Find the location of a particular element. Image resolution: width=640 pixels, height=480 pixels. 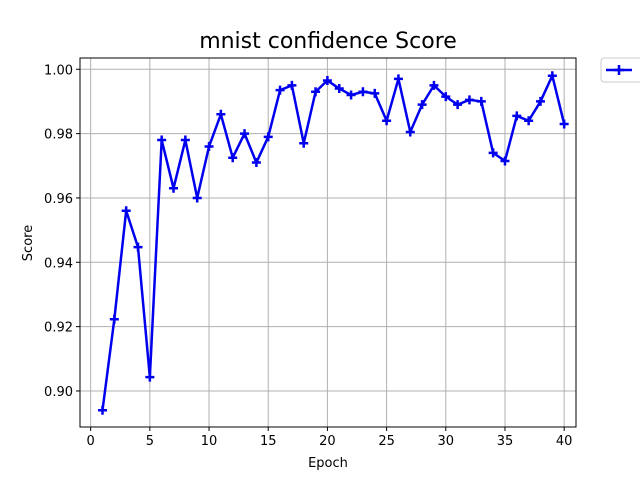

y-tick-label: 1.00 is located at coordinates (58, 70).